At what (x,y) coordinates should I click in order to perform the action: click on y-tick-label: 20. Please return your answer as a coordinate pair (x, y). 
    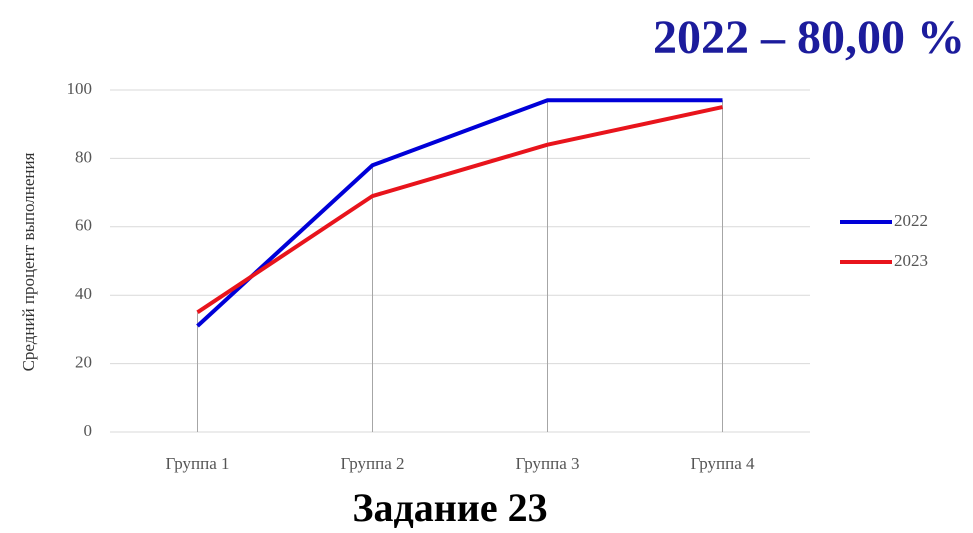
    Looking at the image, I should click on (83, 362).